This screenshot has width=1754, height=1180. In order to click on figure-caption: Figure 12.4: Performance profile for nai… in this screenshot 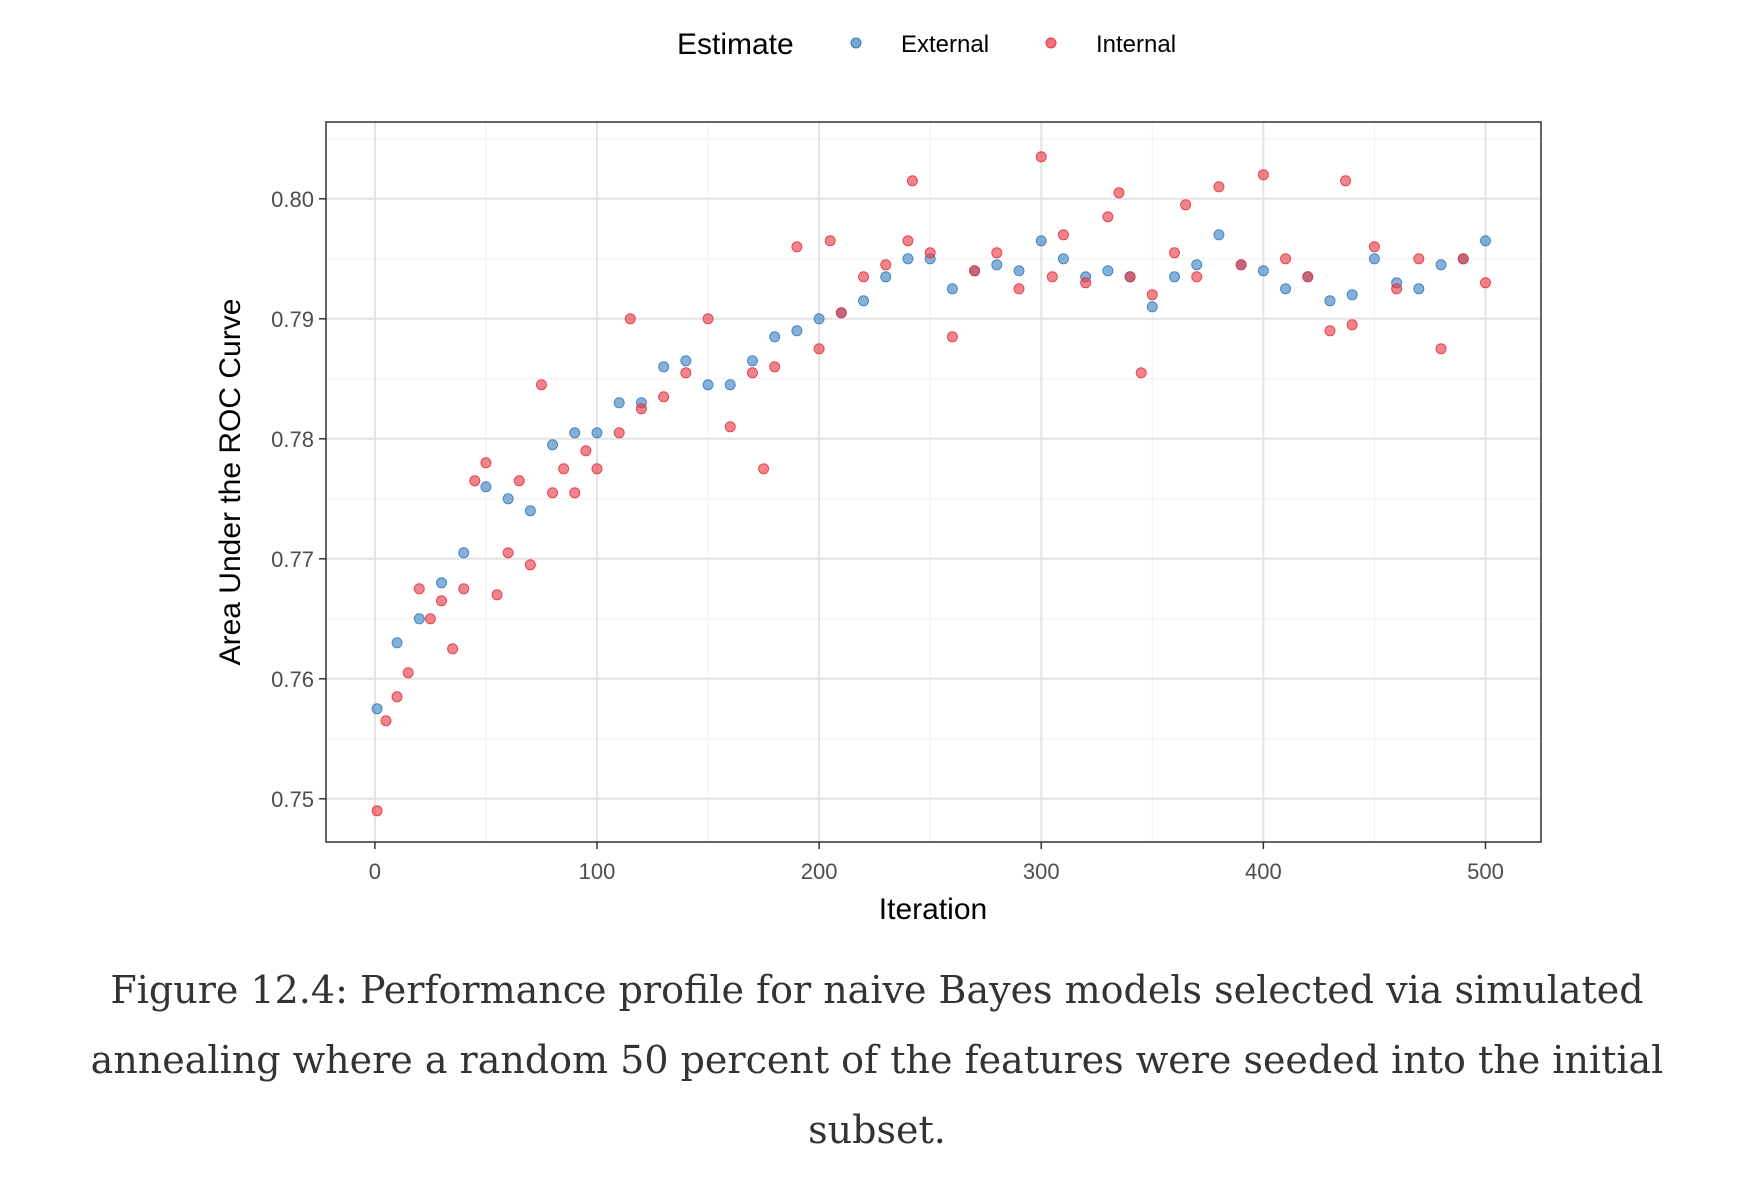, I will do `click(877, 1060)`.